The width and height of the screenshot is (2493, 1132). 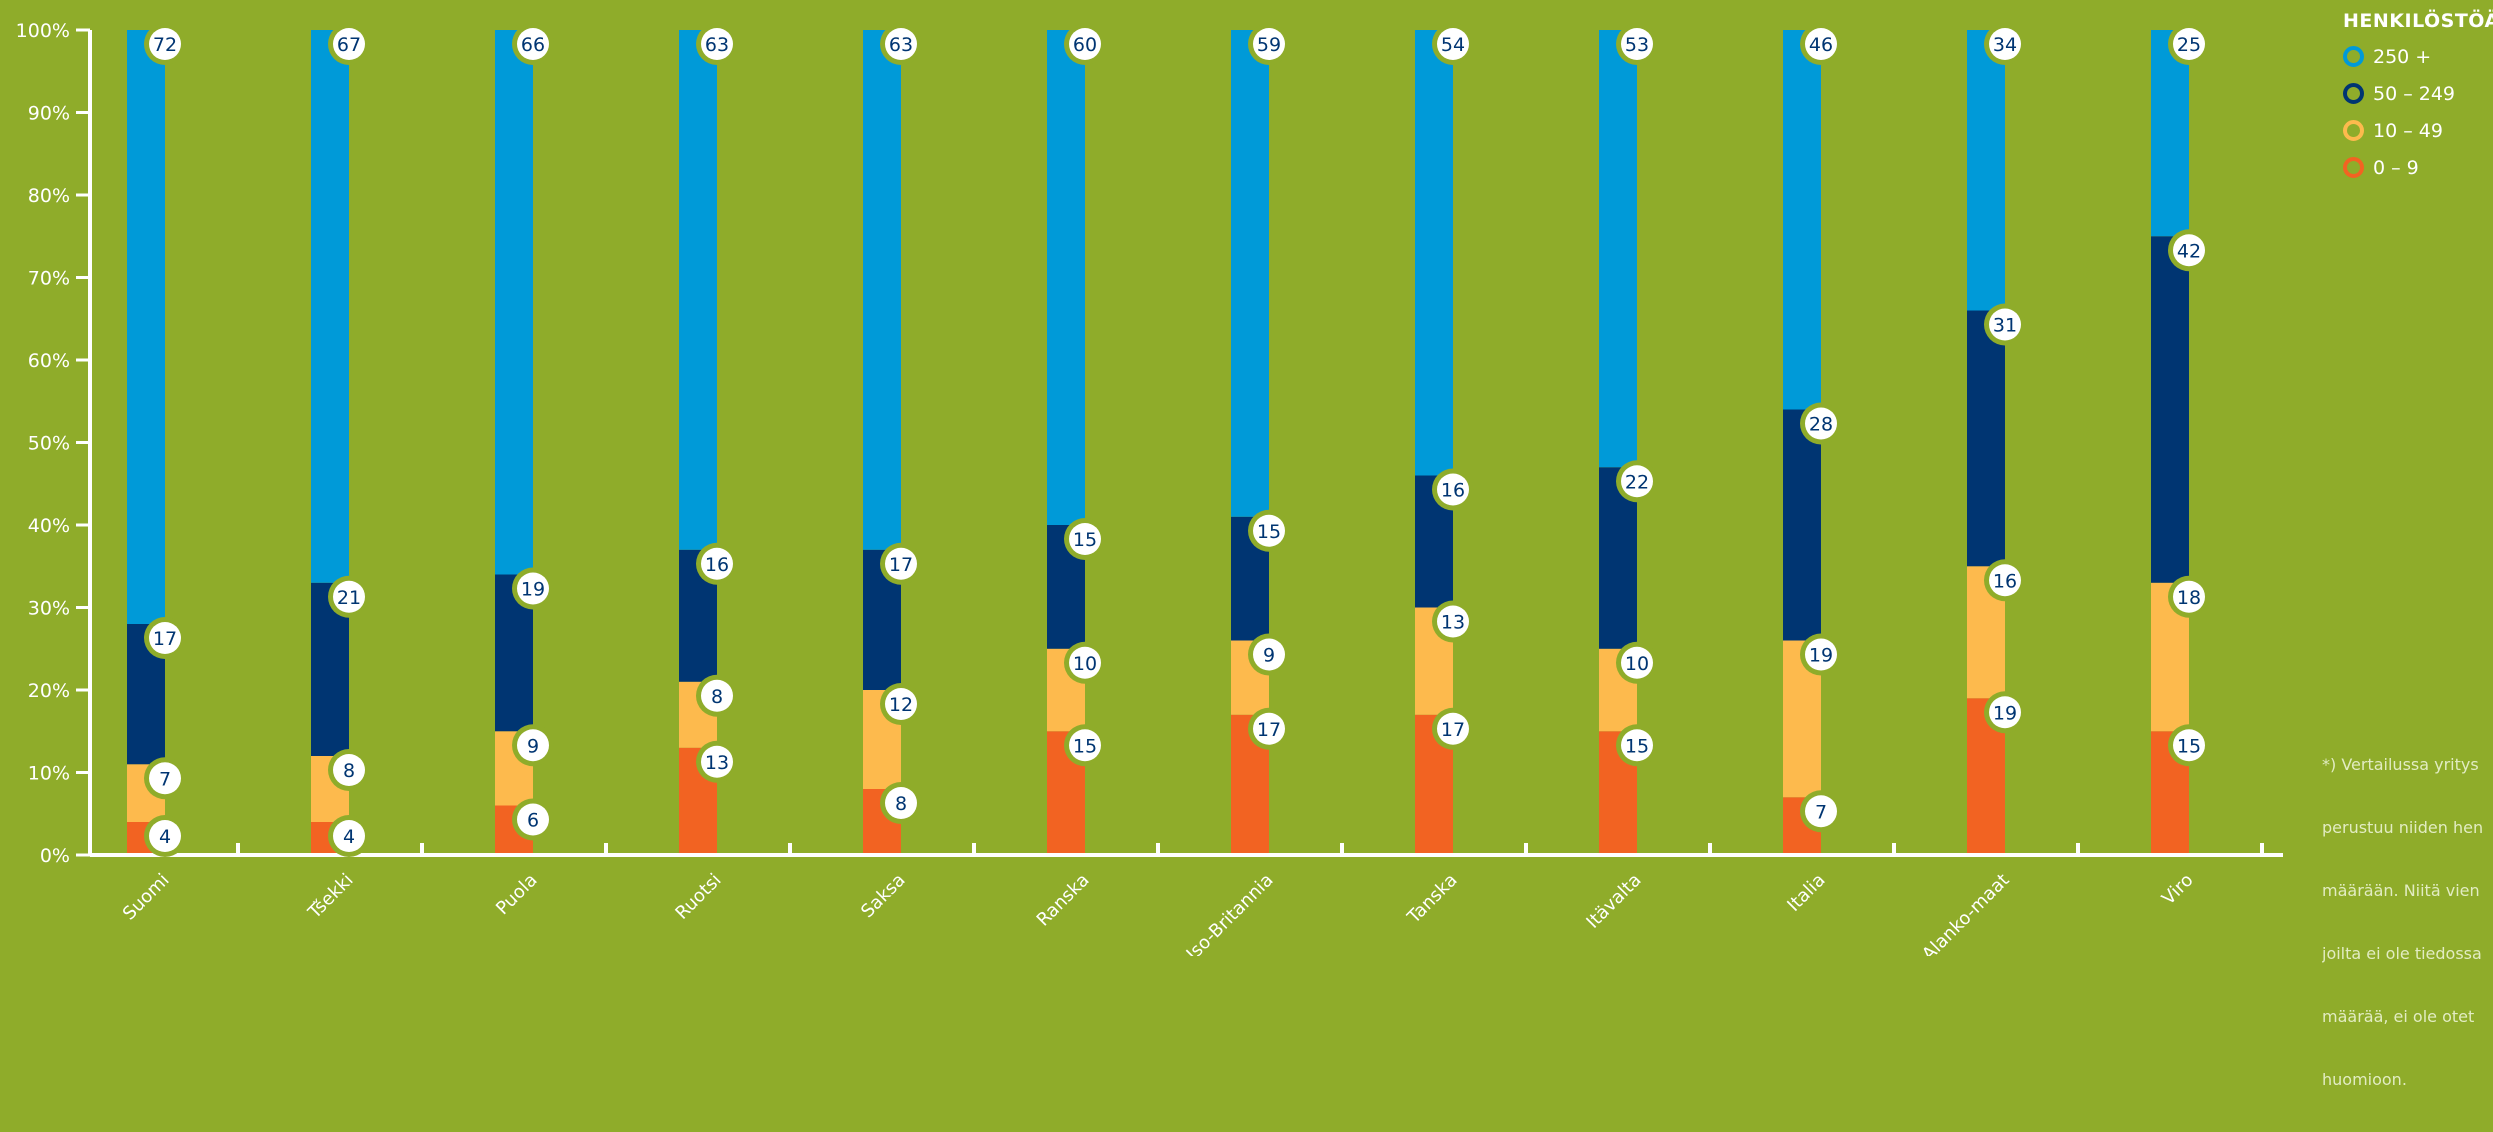 What do you see at coordinates (2403, 827) in the screenshot?
I see `footnote-line: perustuu niiden hen` at bounding box center [2403, 827].